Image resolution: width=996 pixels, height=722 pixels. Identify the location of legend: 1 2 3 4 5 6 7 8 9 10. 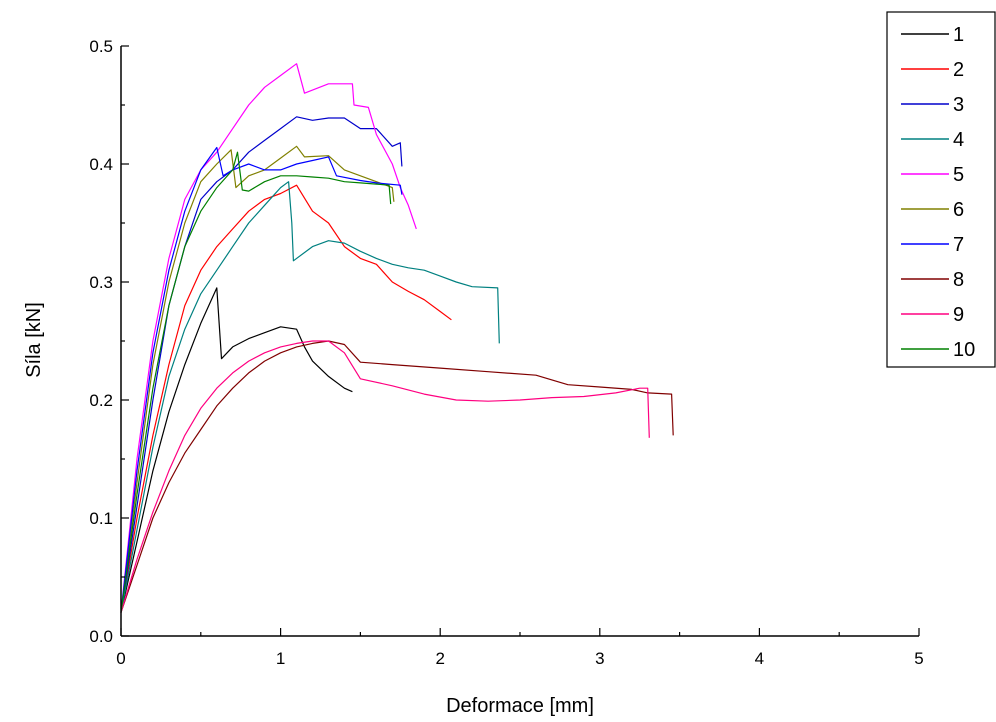
(941, 189).